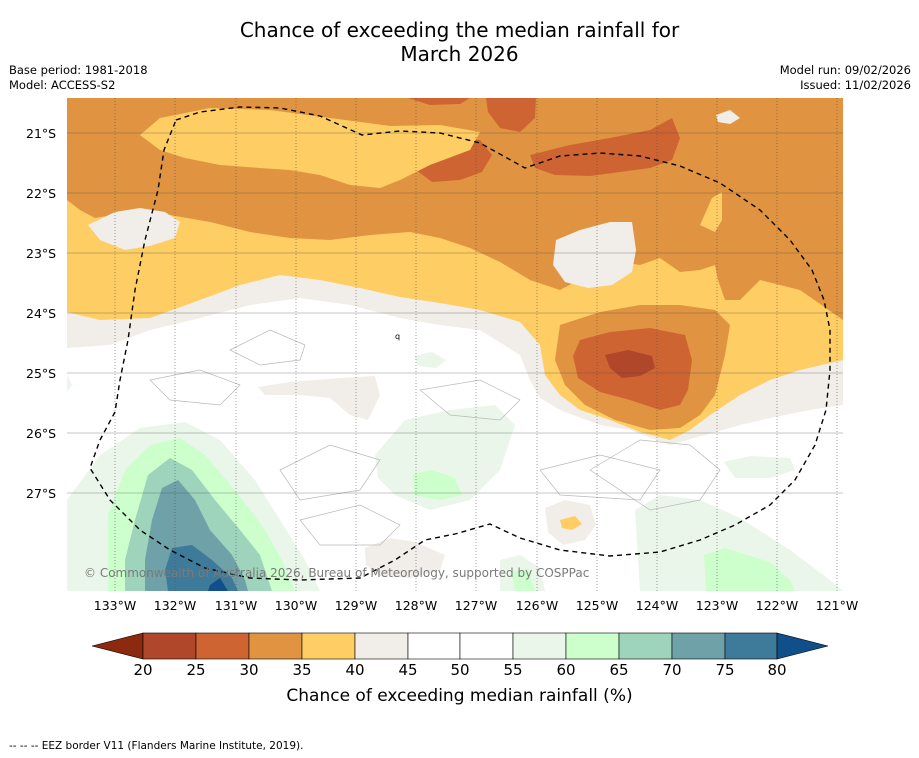 Image resolution: width=919 pixels, height=758 pixels. I want to click on colorbar-tick: 55, so click(513, 670).